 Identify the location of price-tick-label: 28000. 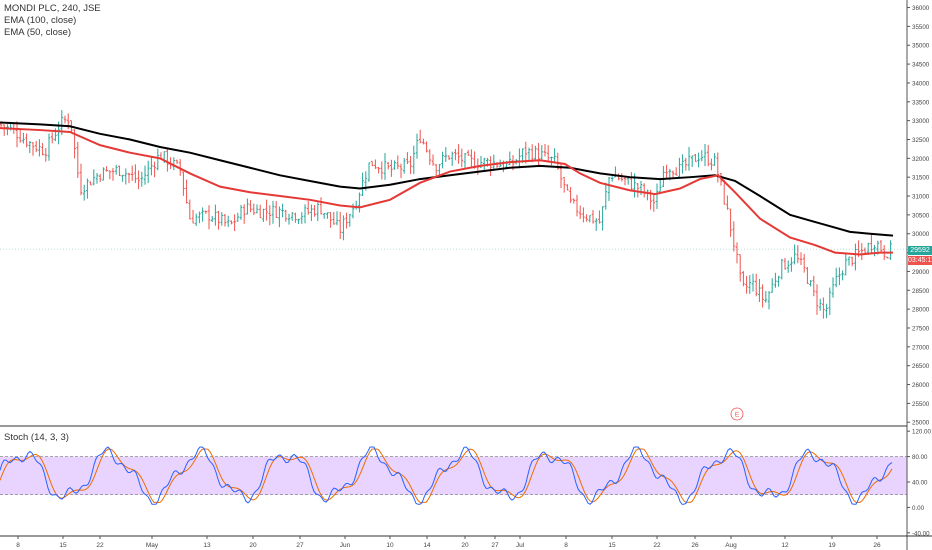
(921, 310).